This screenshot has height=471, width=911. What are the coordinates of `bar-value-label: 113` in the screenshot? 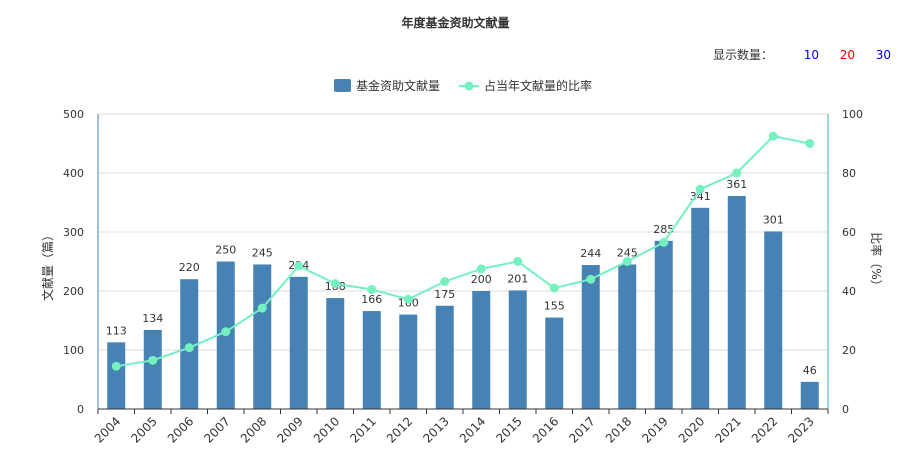 It's located at (116, 330).